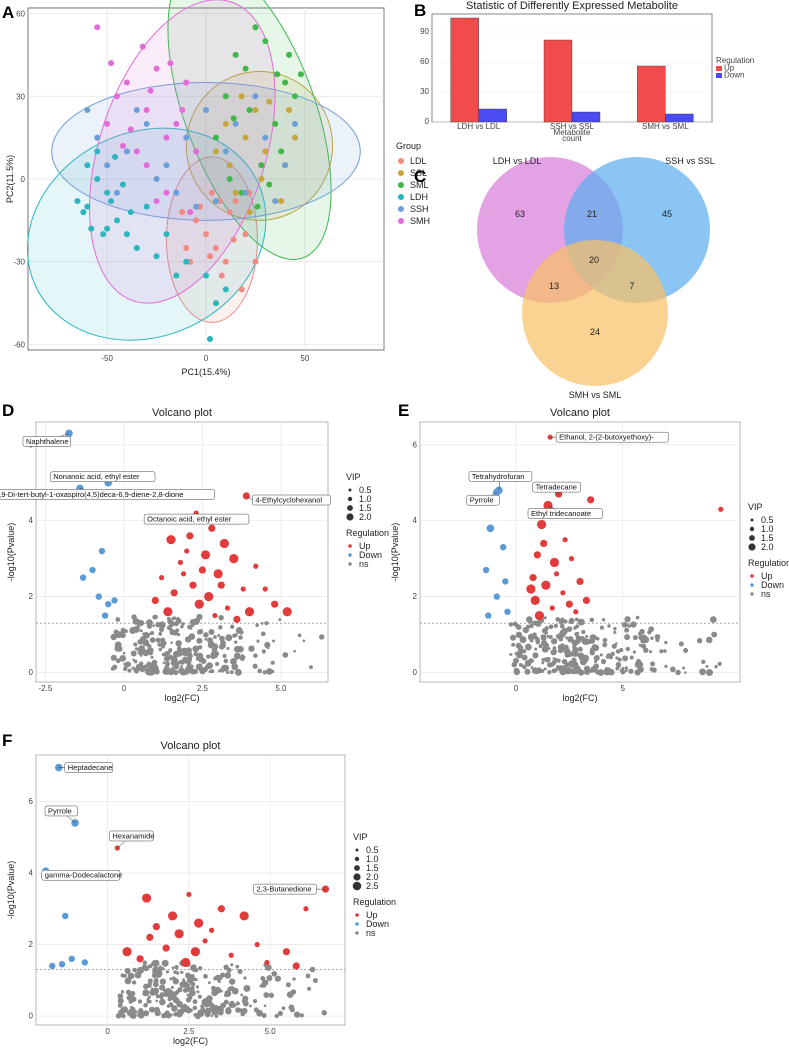  What do you see at coordinates (622, 688) in the screenshot?
I see `volE-xtick: 5` at bounding box center [622, 688].